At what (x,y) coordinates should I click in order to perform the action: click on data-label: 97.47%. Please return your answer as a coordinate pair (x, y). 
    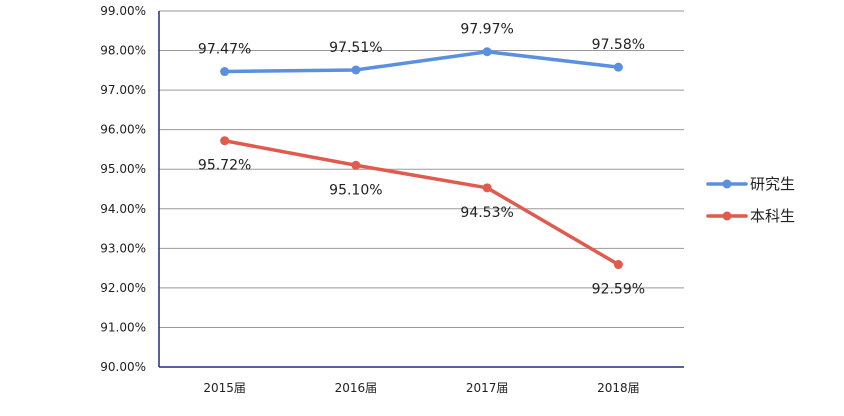
    Looking at the image, I should click on (224, 50).